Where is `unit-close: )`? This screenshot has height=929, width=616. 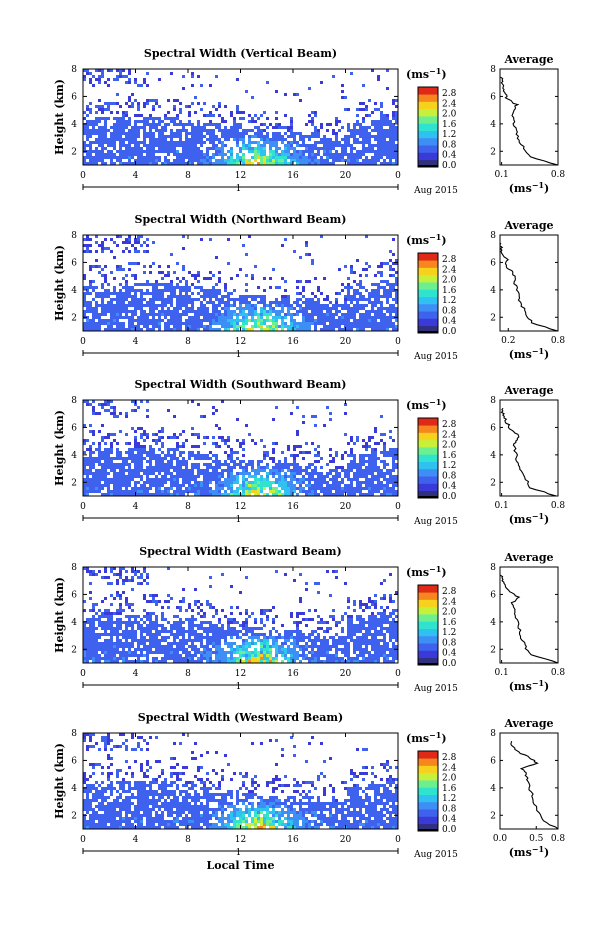 unit-close: ) is located at coordinates (546, 519).